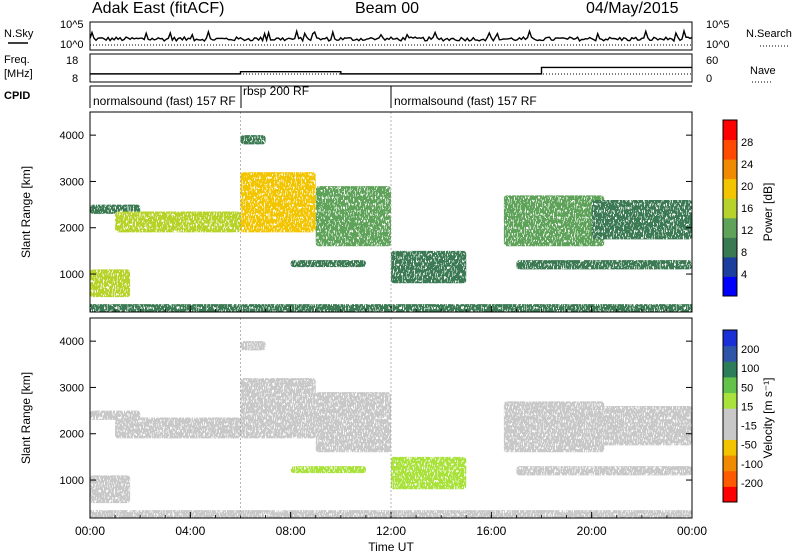 The height and width of the screenshot is (554, 800). Describe the element at coordinates (752, 484) in the screenshot. I see `colorbar-tick-label: -200` at that location.